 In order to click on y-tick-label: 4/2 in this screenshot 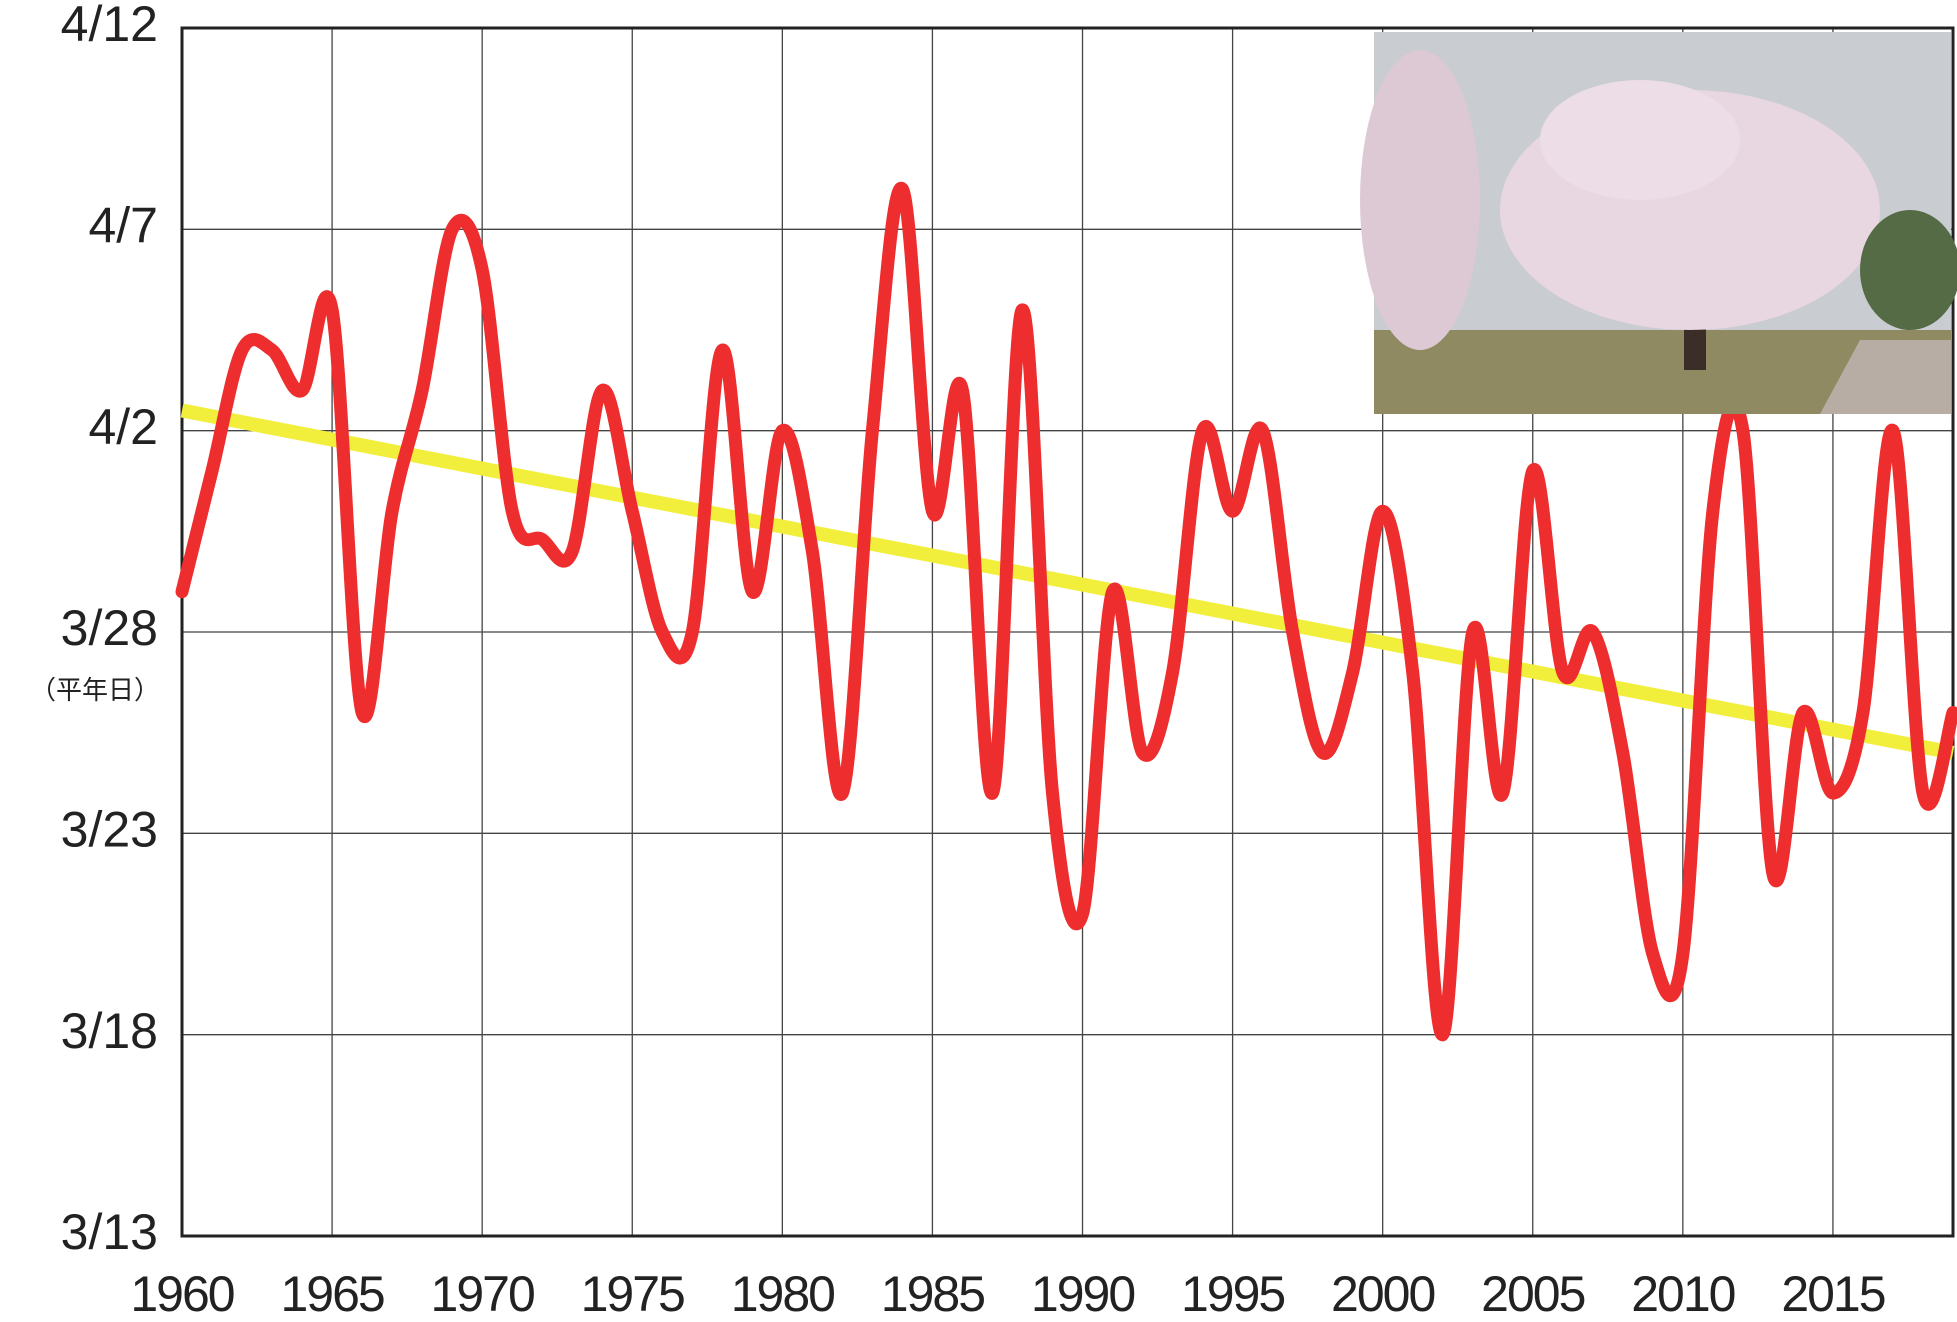, I will do `click(123, 427)`.